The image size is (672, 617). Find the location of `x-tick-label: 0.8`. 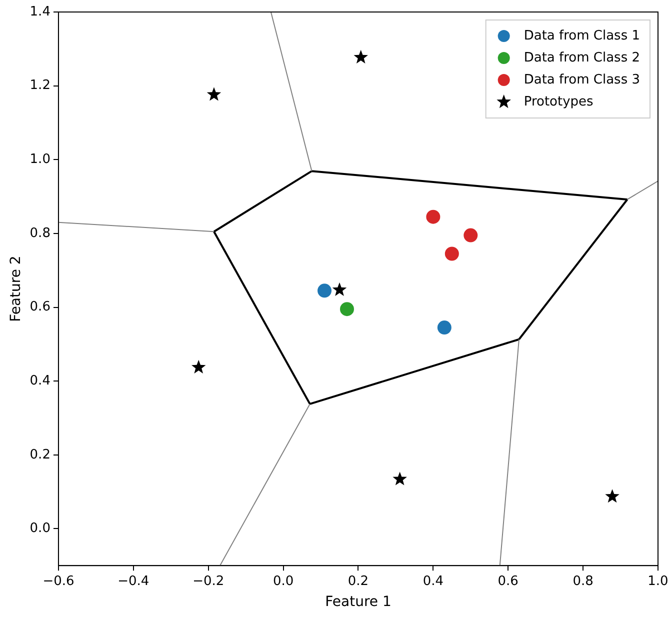

x-tick-label: 0.8 is located at coordinates (583, 581).